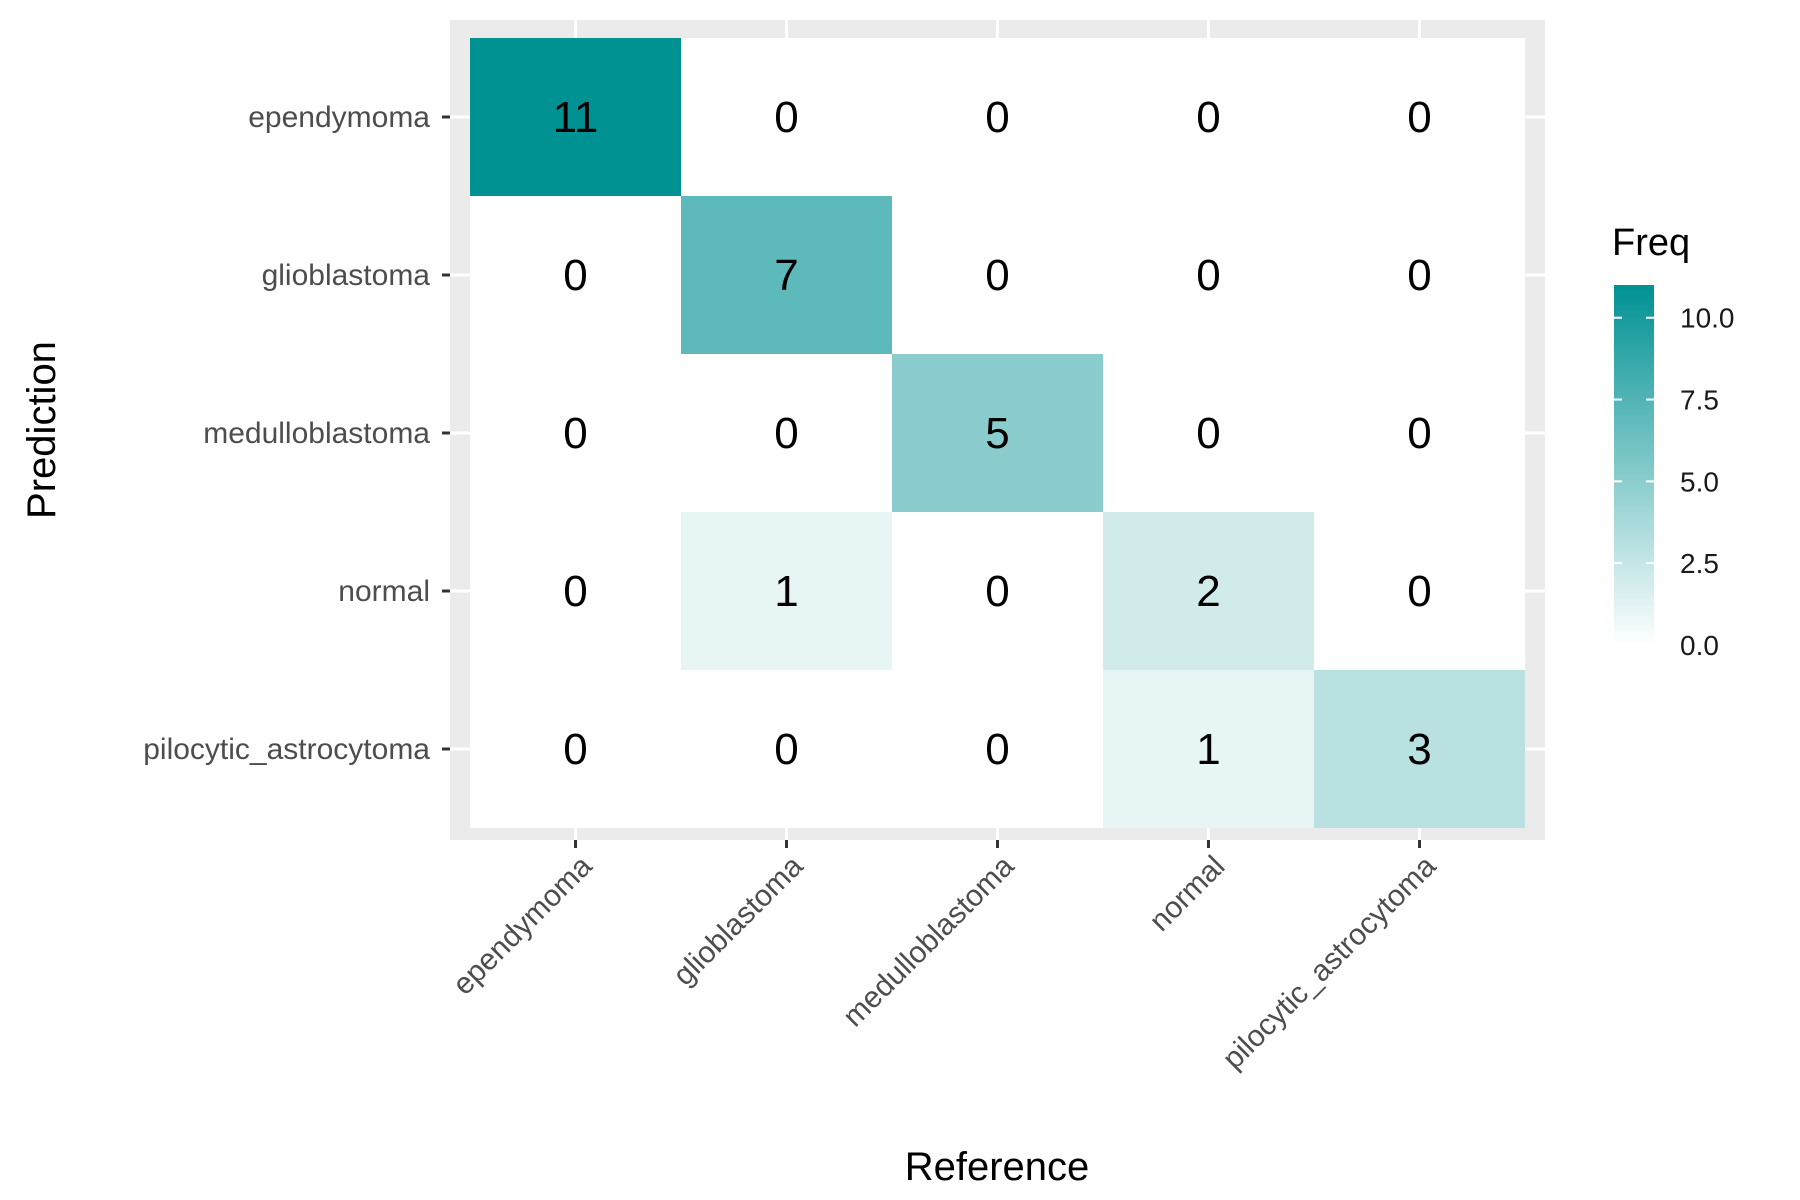 This screenshot has height=1200, width=1800. Describe the element at coordinates (1699, 563) in the screenshot. I see `legend-tick-label: 2.5` at that location.